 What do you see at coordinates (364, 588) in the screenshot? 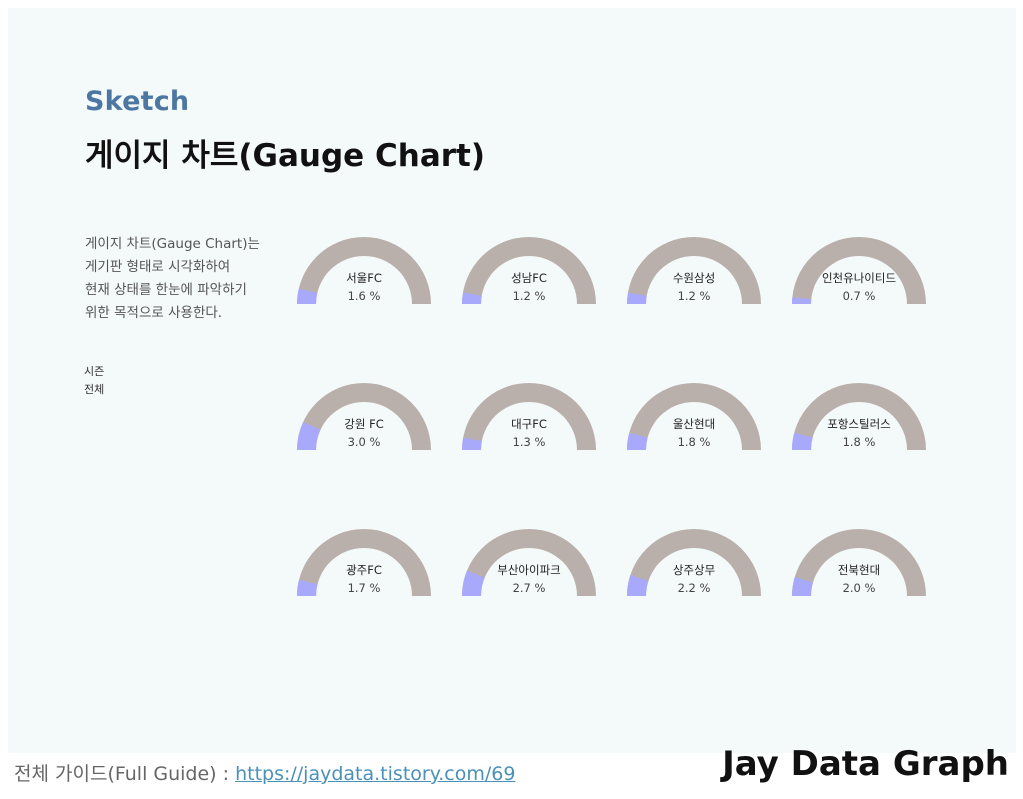
I see `gauge-value-label: 1.7 %` at bounding box center [364, 588].